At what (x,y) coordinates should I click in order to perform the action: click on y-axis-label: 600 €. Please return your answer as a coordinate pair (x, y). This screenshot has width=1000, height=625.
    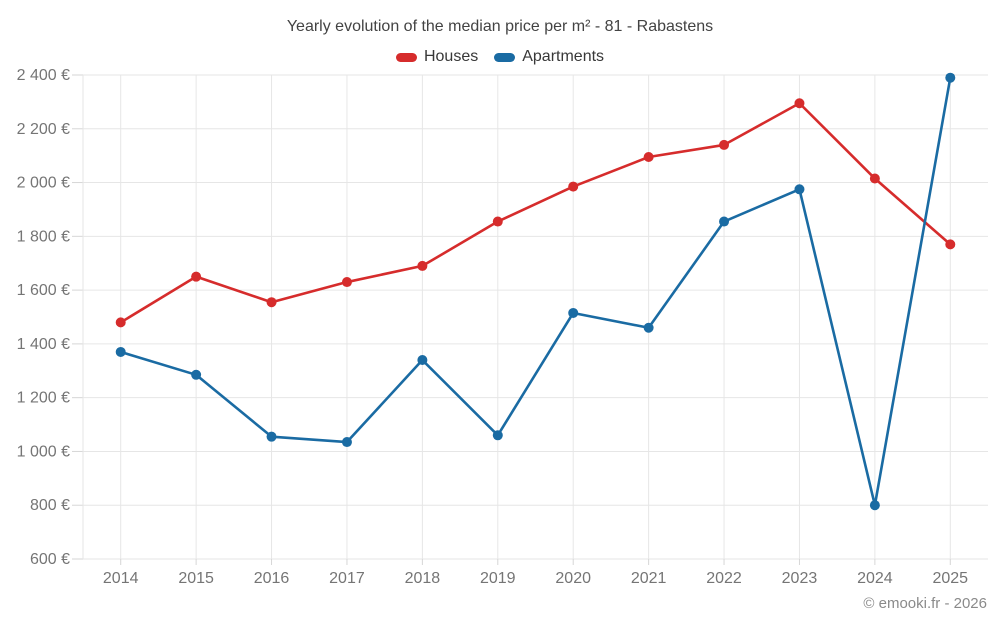
    Looking at the image, I should click on (50, 559).